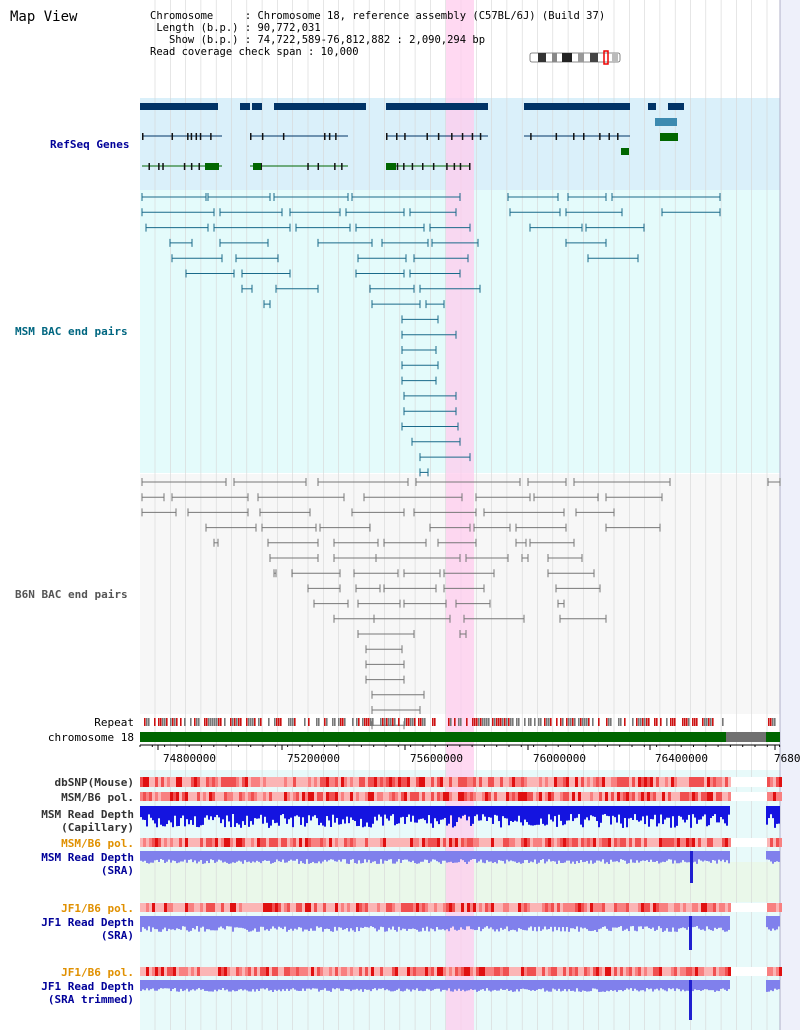 The width and height of the screenshot is (800, 1030). What do you see at coordinates (114, 722) in the screenshot?
I see `repeat-label: Repeat` at bounding box center [114, 722].